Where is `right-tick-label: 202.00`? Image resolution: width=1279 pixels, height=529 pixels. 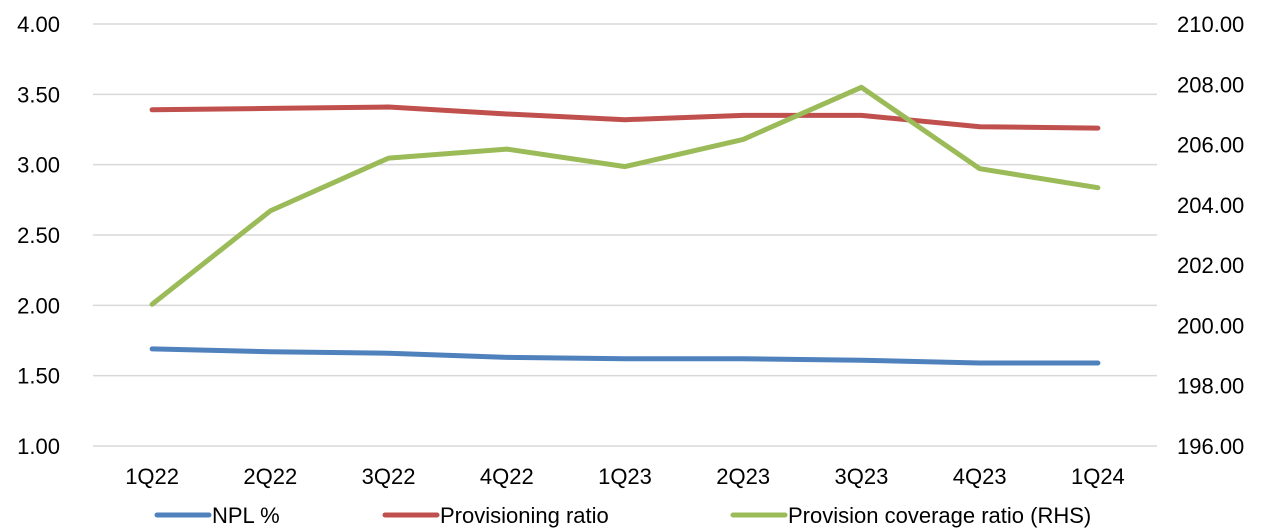 right-tick-label: 202.00 is located at coordinates (1210, 265).